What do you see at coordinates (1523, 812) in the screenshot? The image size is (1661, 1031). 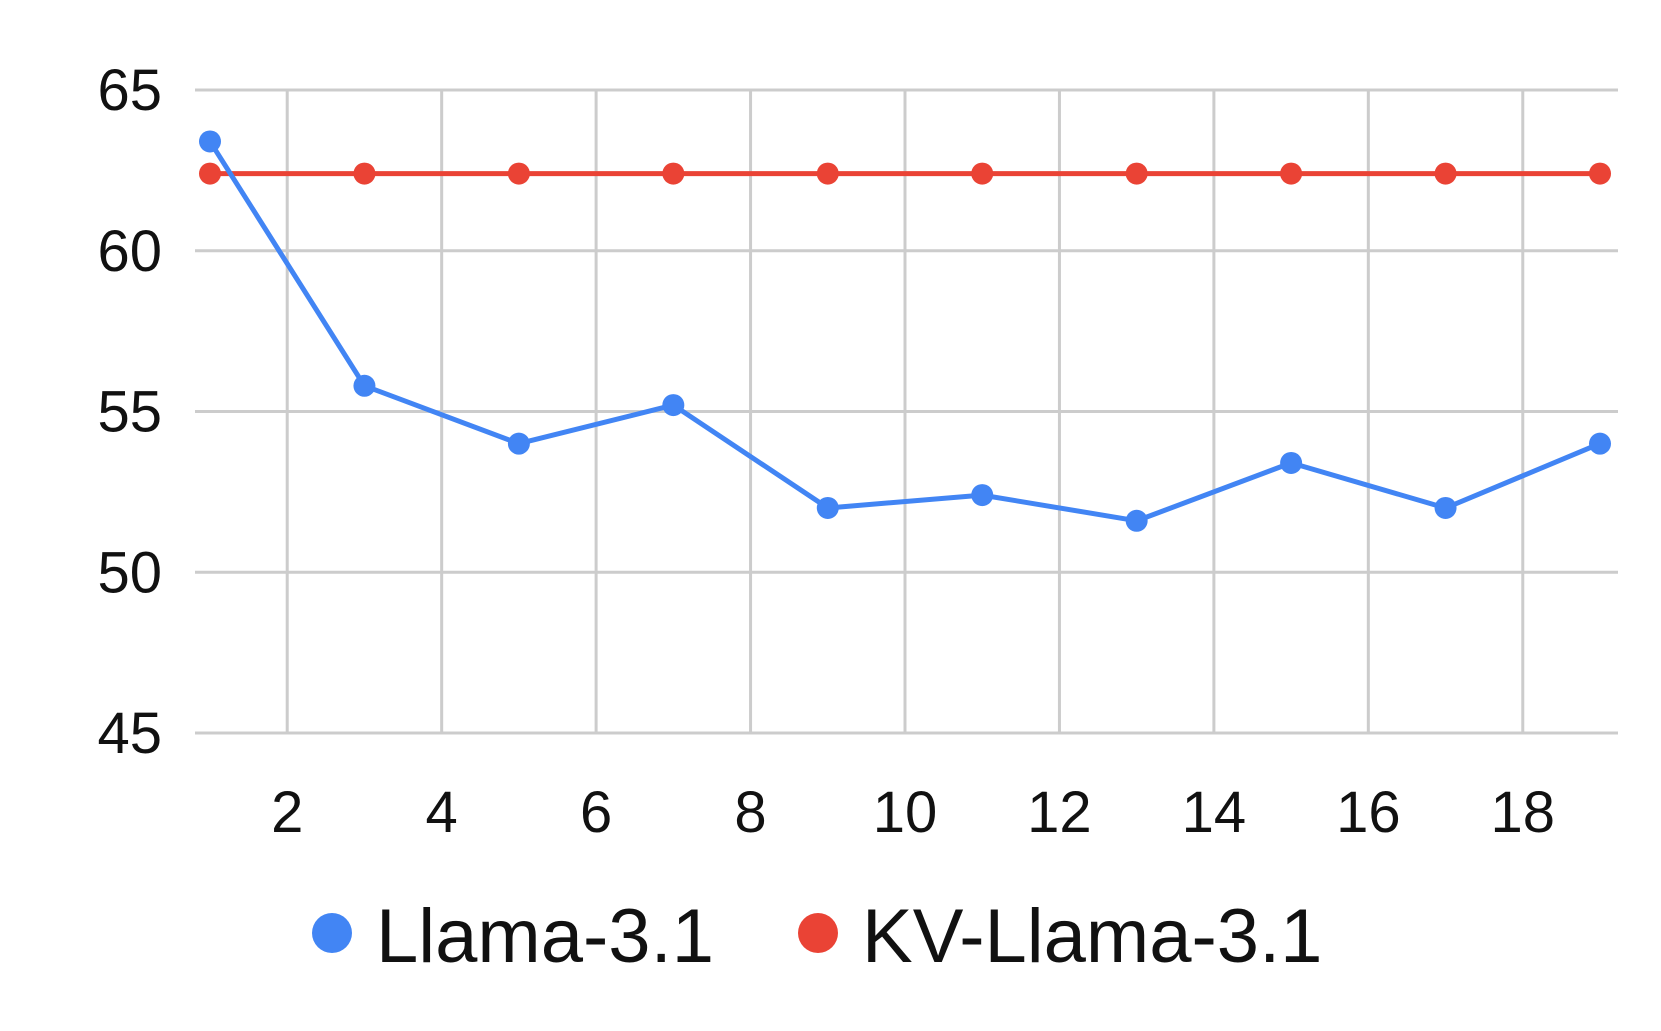 I see `x-tick-label: 18` at bounding box center [1523, 812].